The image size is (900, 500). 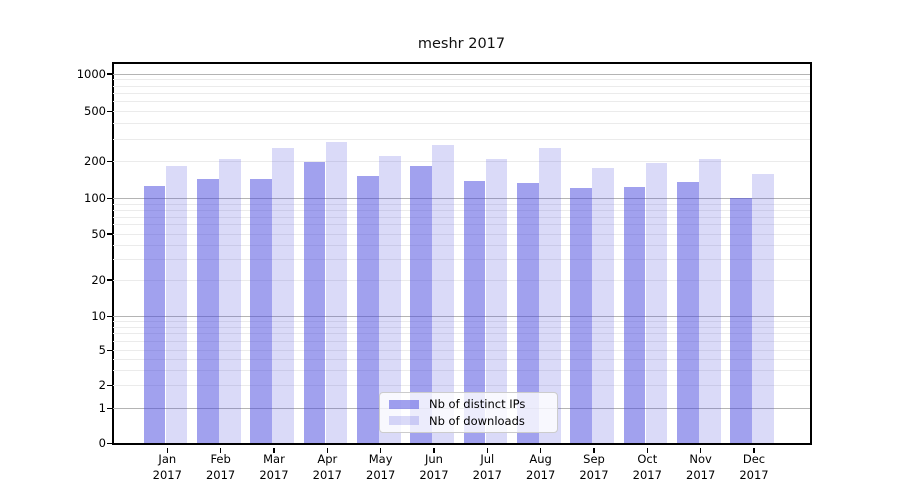 What do you see at coordinates (461, 322) in the screenshot?
I see `gridline-minor-y9` at bounding box center [461, 322].